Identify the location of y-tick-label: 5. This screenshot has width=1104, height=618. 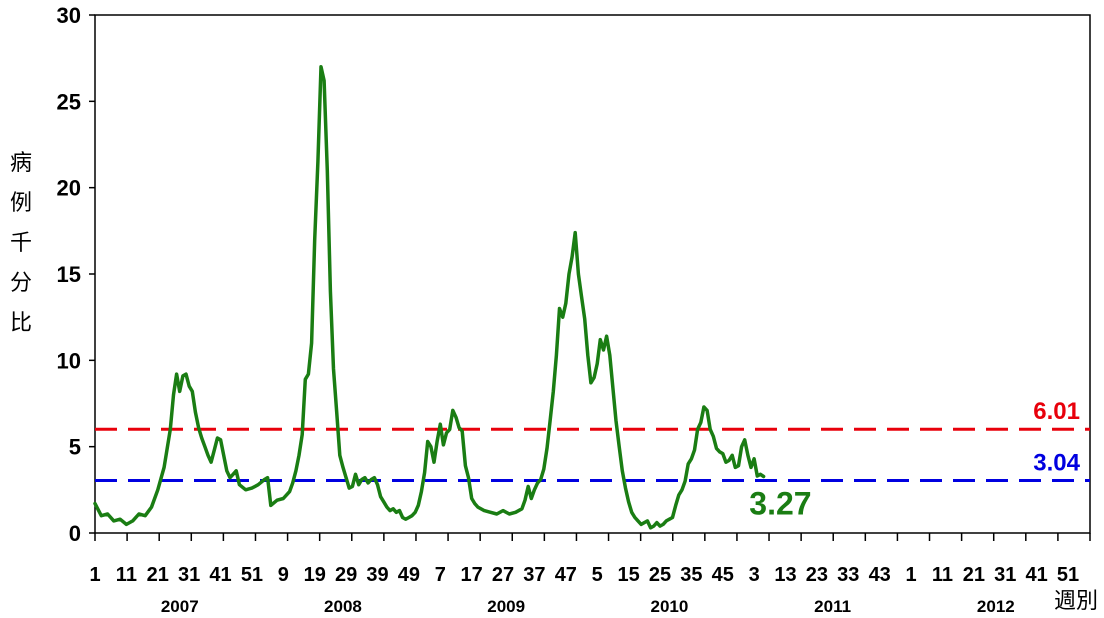
(75, 447).